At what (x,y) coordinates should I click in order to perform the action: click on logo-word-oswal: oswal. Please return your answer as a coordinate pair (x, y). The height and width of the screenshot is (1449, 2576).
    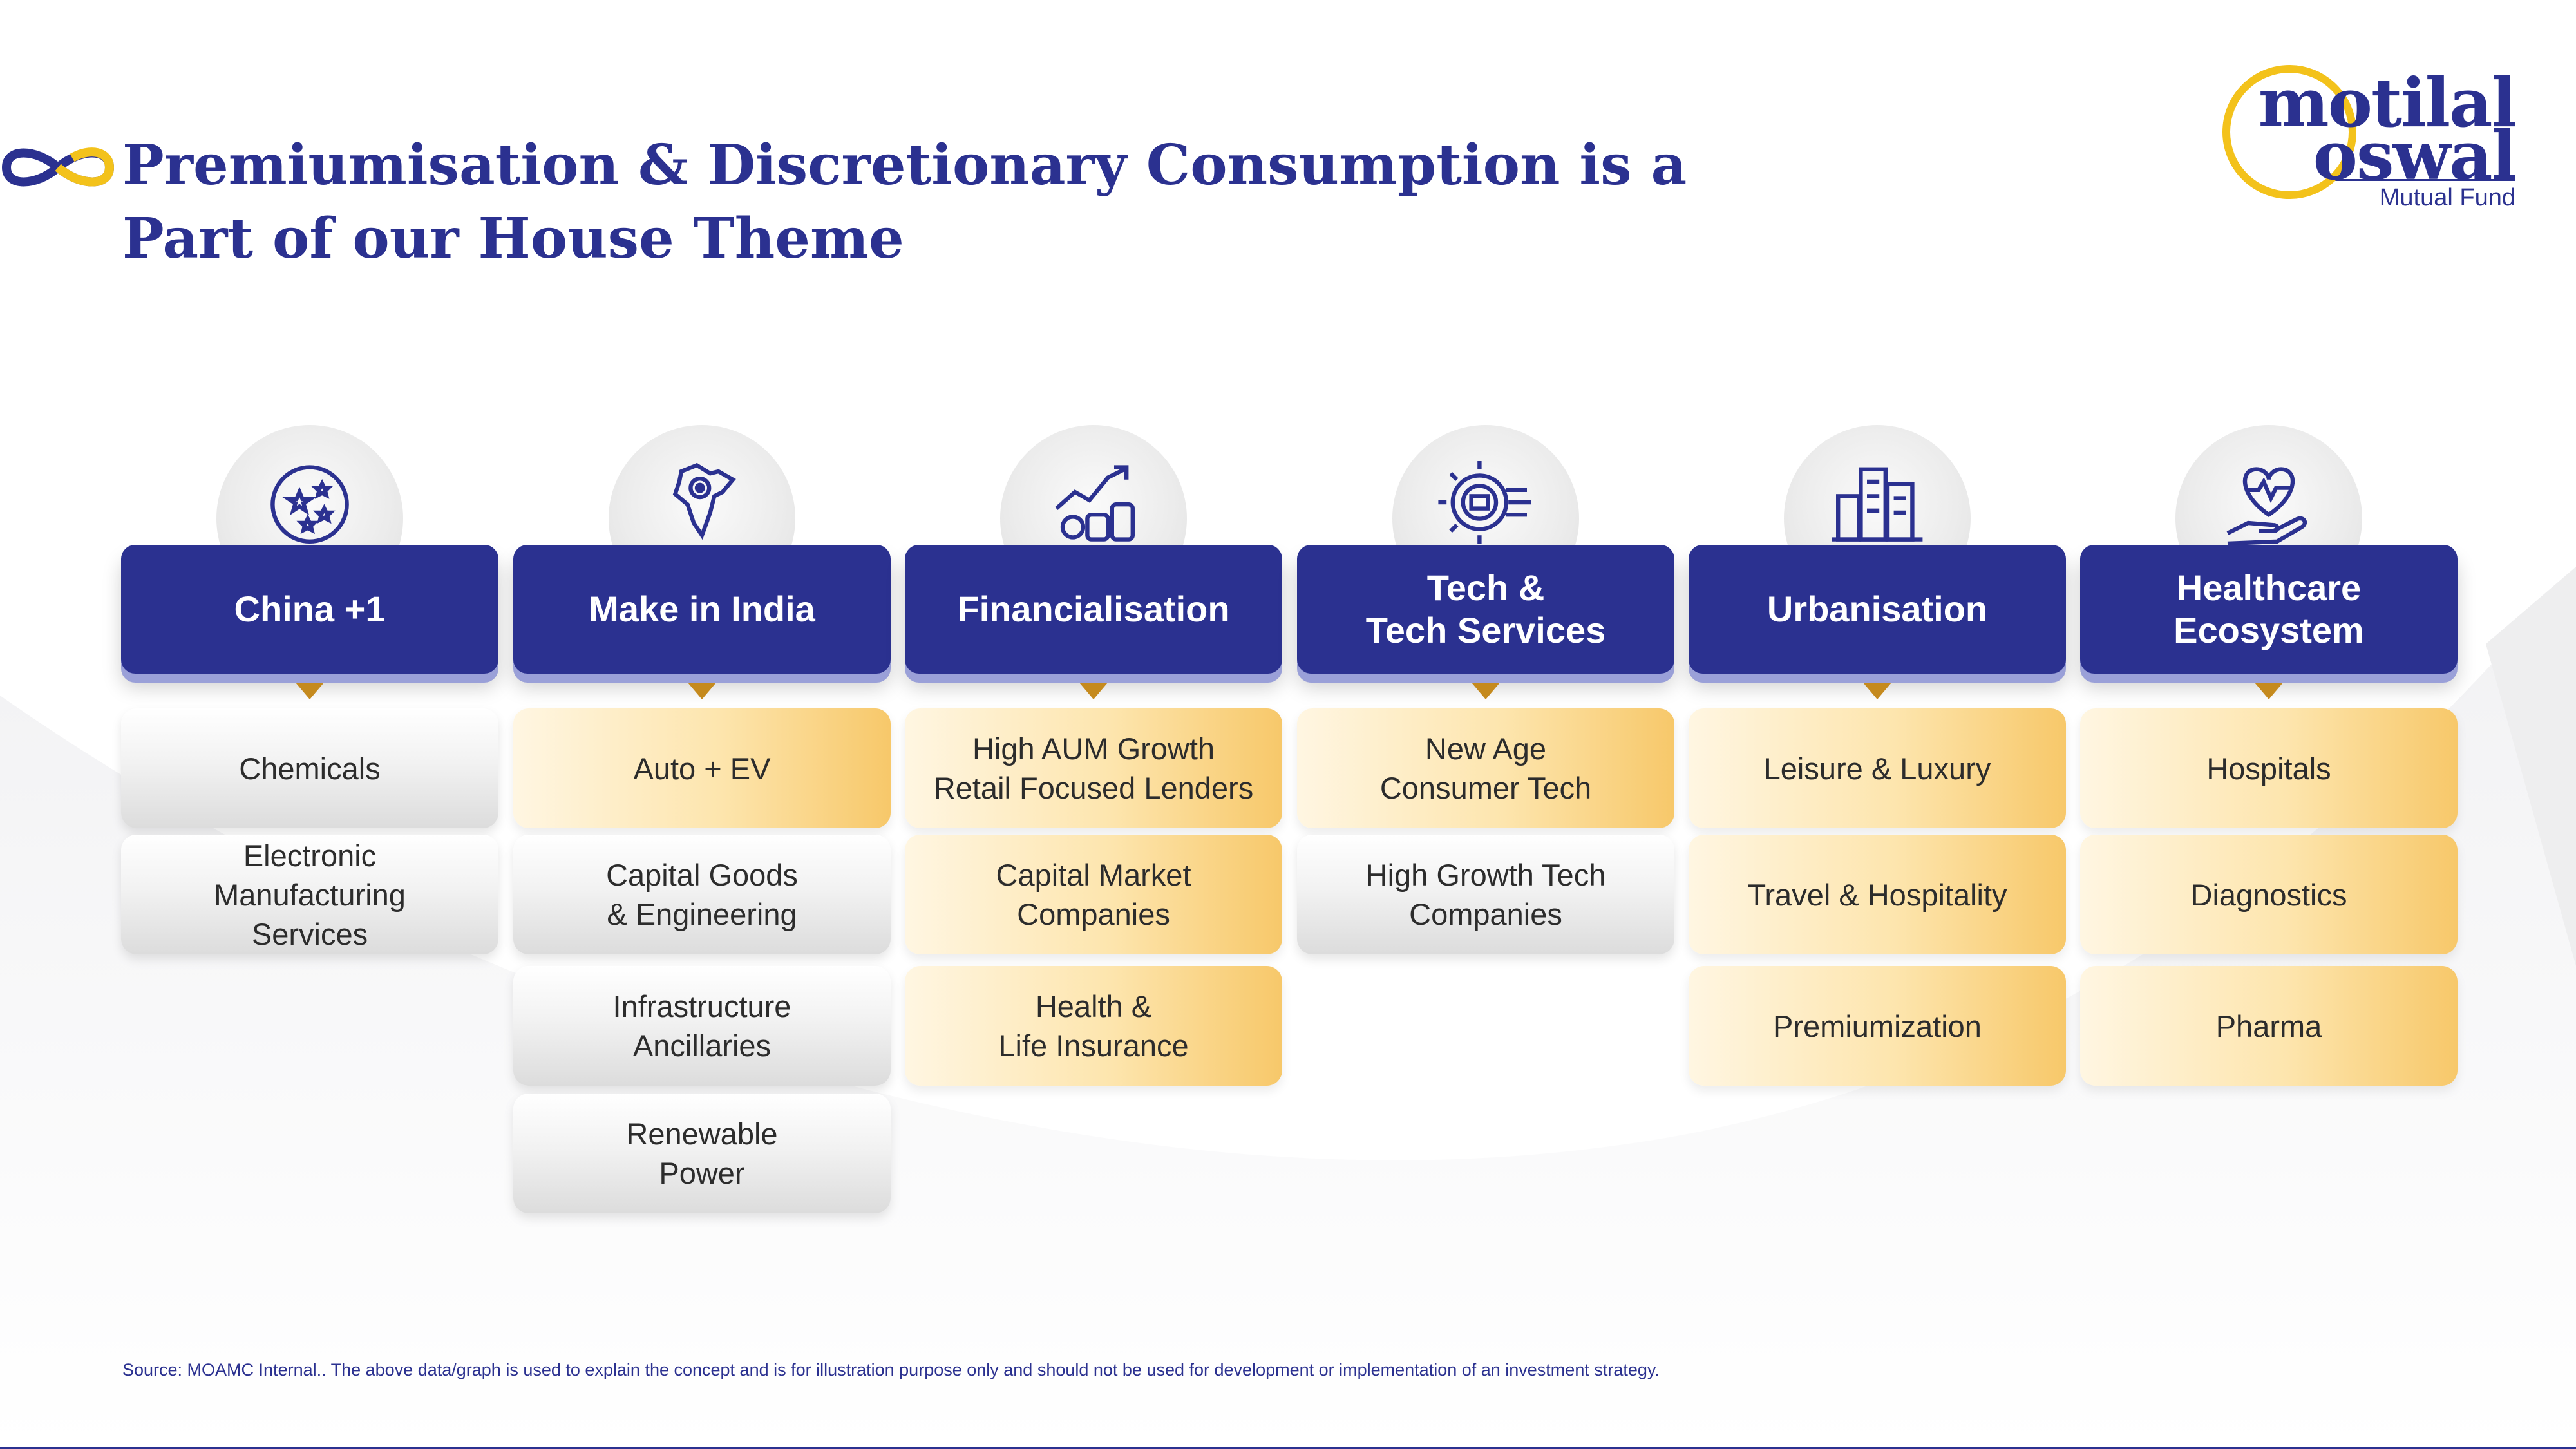
    Looking at the image, I should click on (2415, 155).